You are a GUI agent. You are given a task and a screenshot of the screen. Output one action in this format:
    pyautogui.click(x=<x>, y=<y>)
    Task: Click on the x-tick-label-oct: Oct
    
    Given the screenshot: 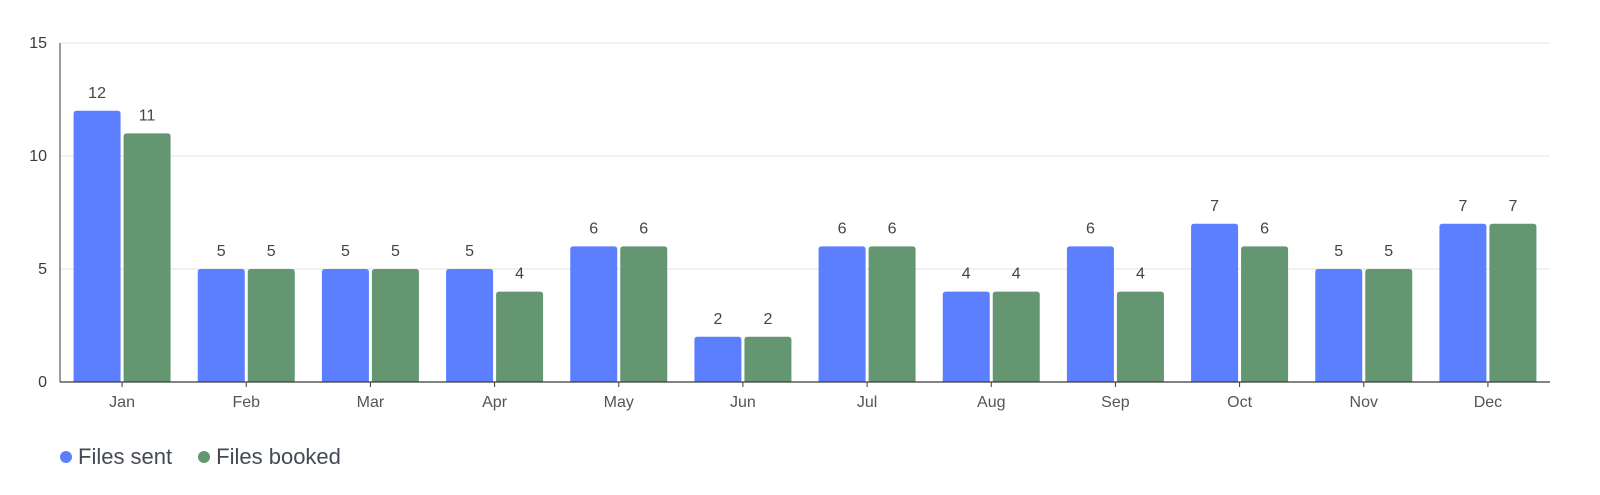 What is the action you would take?
    pyautogui.click(x=1239, y=402)
    